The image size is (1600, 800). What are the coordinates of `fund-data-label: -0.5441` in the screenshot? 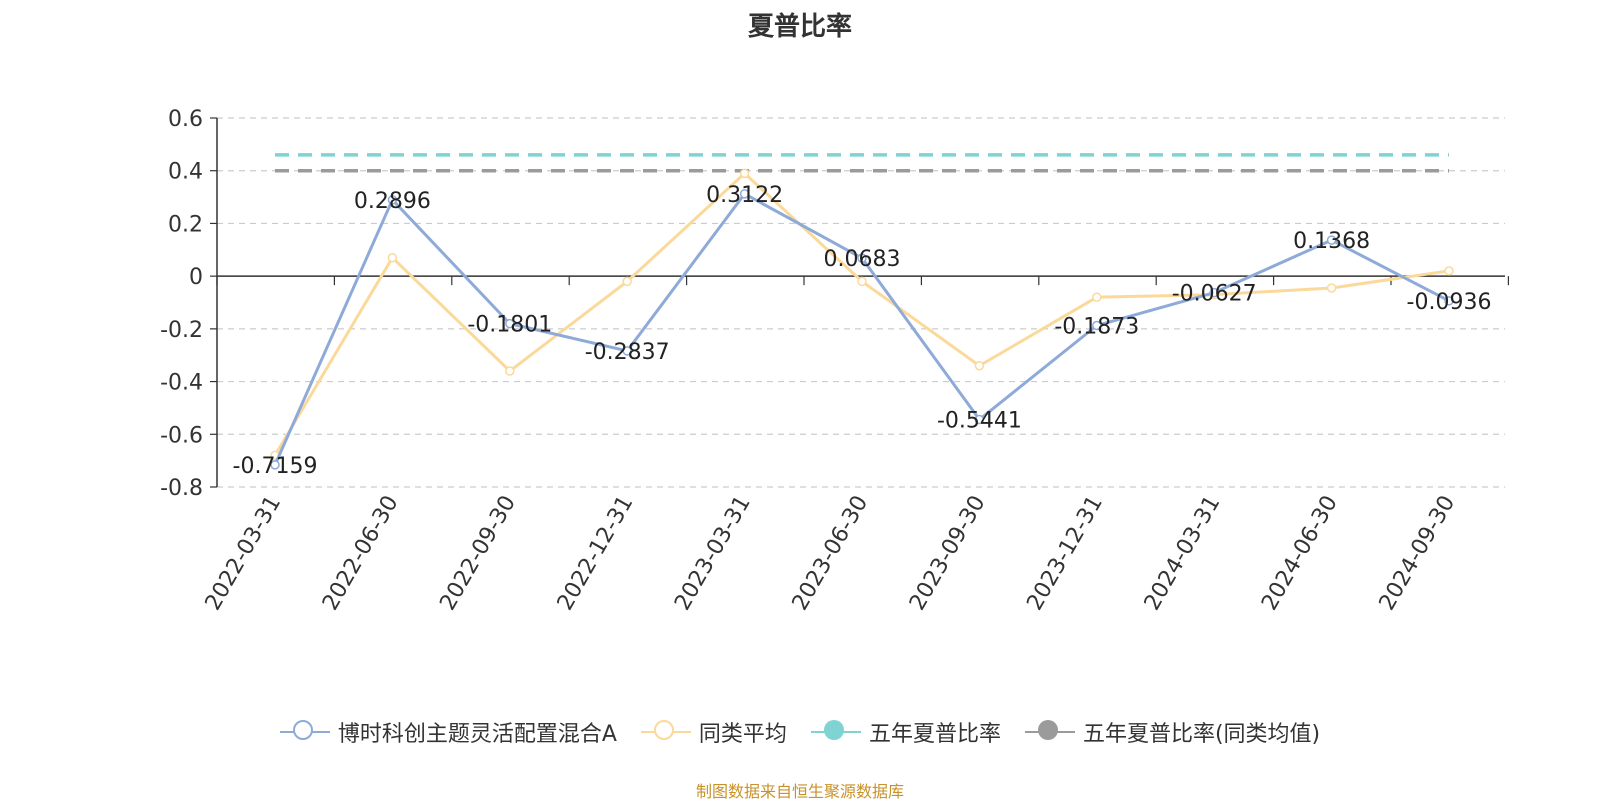 It's located at (979, 421).